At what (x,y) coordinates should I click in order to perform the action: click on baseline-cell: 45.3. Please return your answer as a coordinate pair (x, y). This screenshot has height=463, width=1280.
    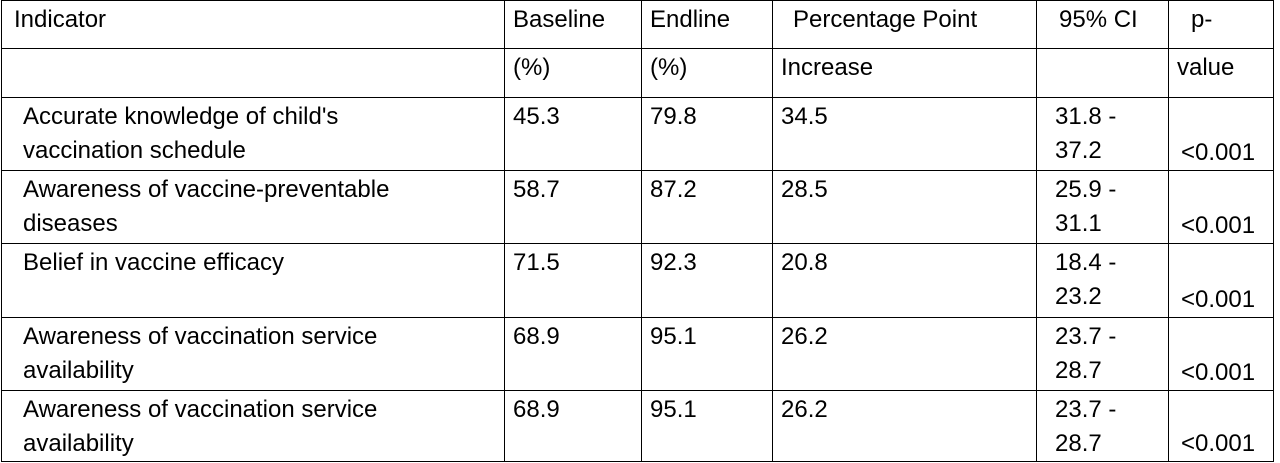
    Looking at the image, I should click on (573, 134).